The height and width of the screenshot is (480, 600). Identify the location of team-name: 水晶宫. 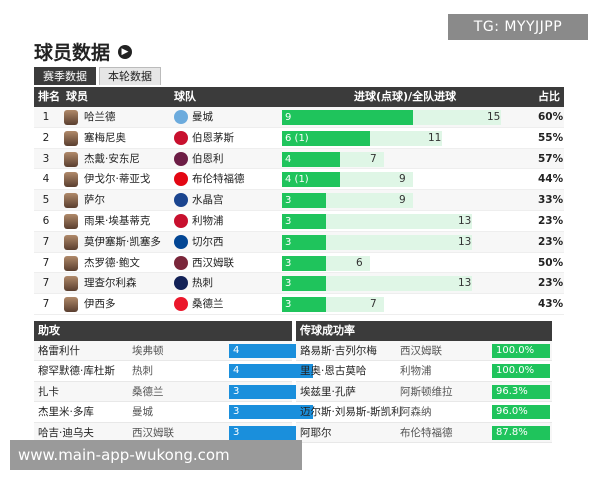
(208, 200).